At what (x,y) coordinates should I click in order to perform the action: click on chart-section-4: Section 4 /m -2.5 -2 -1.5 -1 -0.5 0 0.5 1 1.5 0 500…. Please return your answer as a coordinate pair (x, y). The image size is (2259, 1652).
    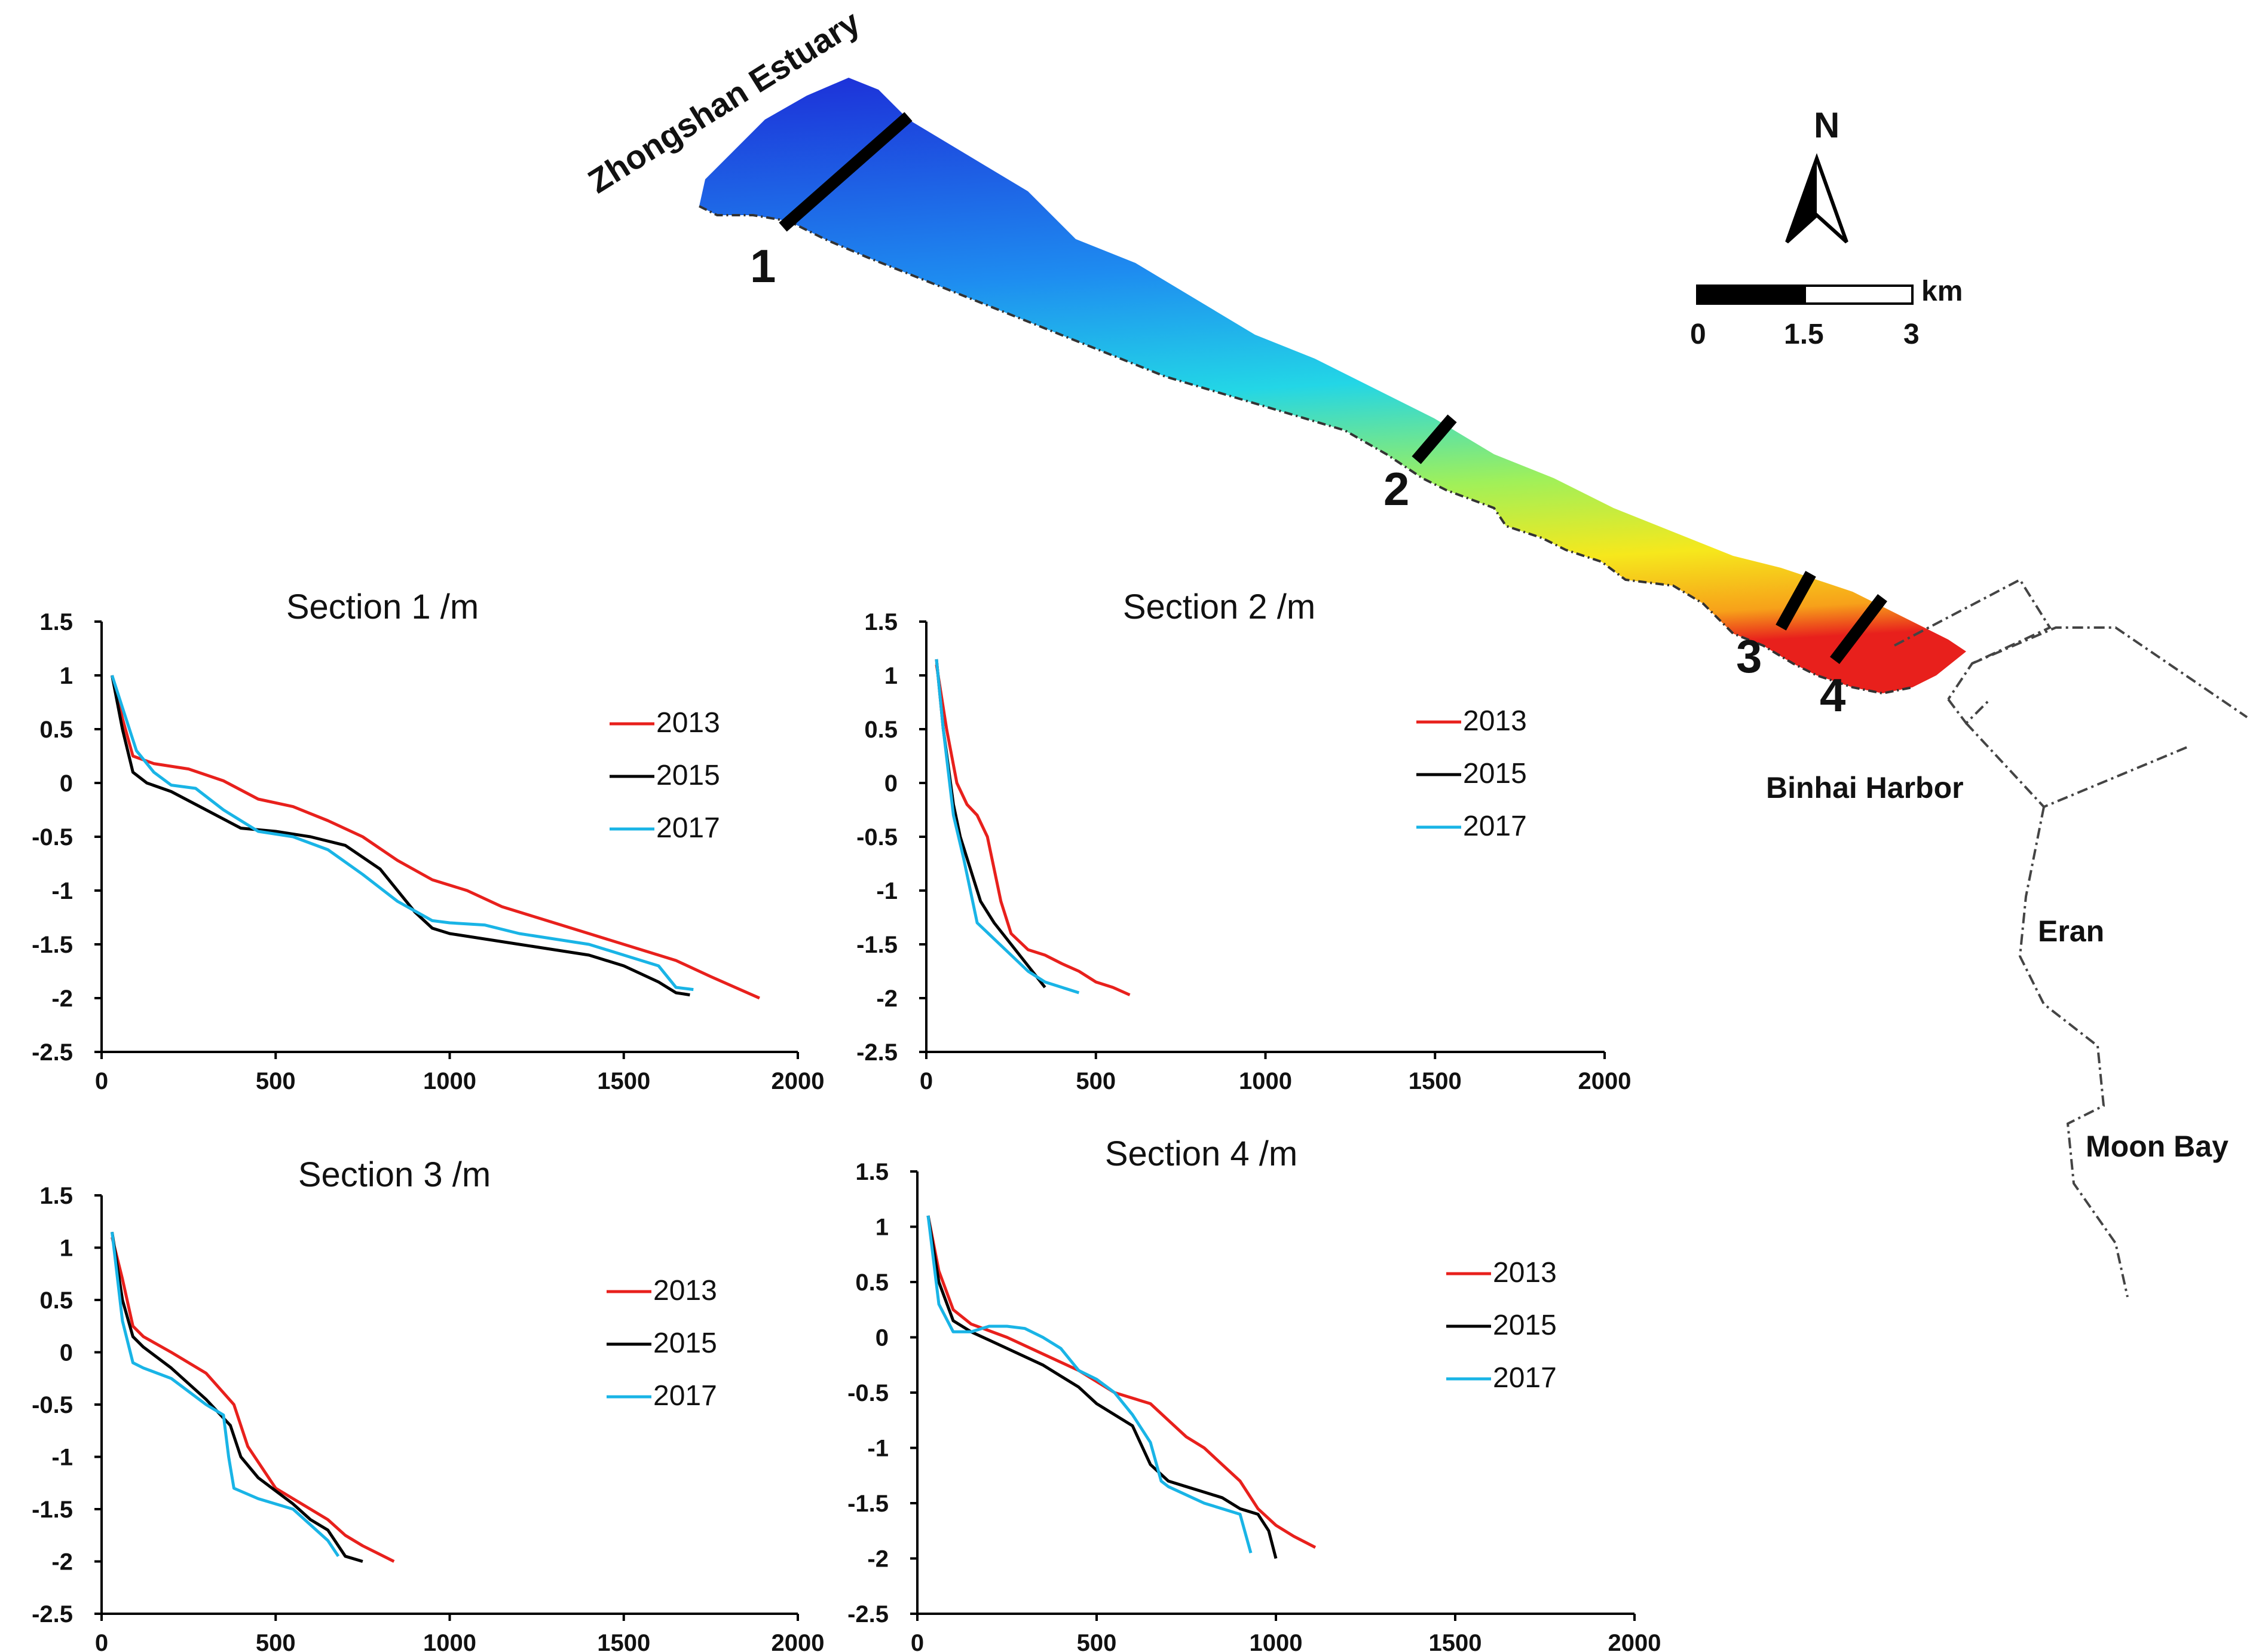
    Looking at the image, I should click on (1254, 1393).